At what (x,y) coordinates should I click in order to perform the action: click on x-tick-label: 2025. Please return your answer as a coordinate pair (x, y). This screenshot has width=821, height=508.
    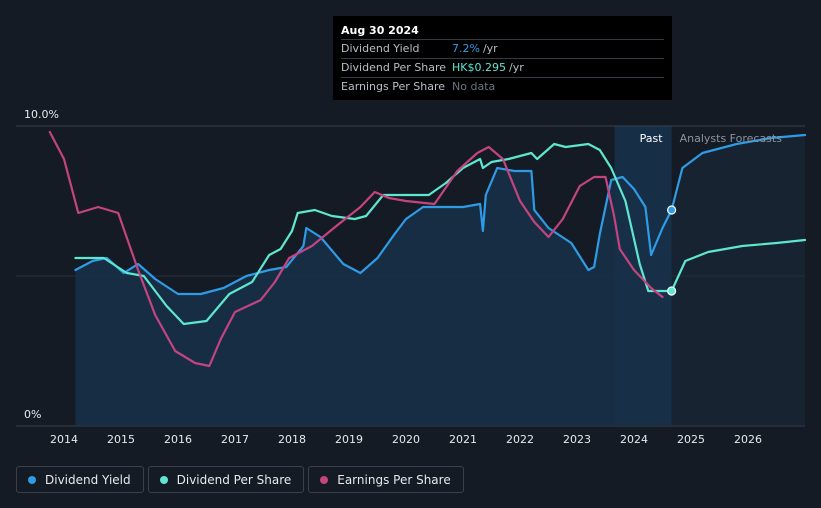
    Looking at the image, I should click on (691, 439).